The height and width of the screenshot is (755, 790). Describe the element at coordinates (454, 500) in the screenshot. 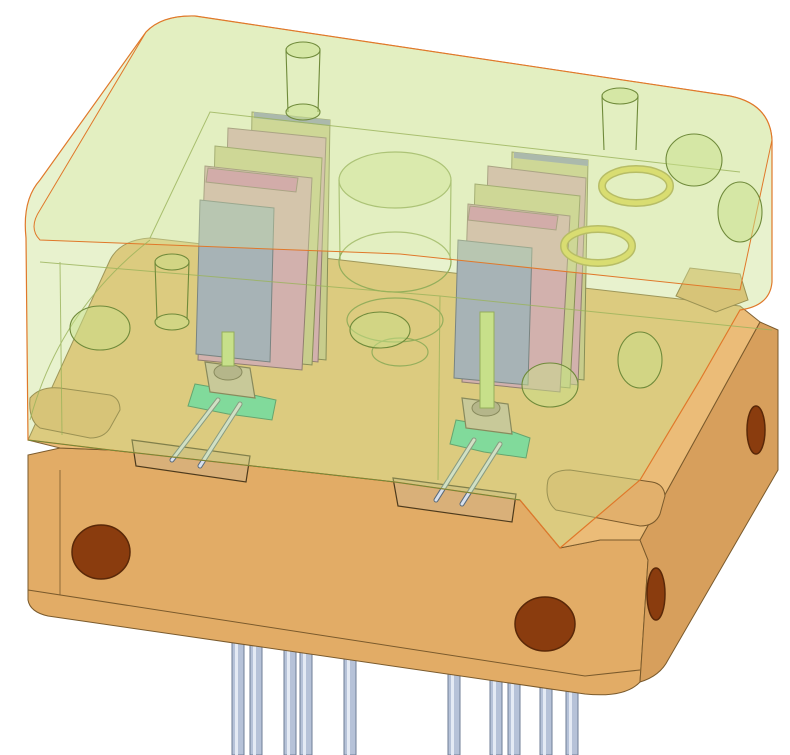

I see `sensor-slot-right` at that location.